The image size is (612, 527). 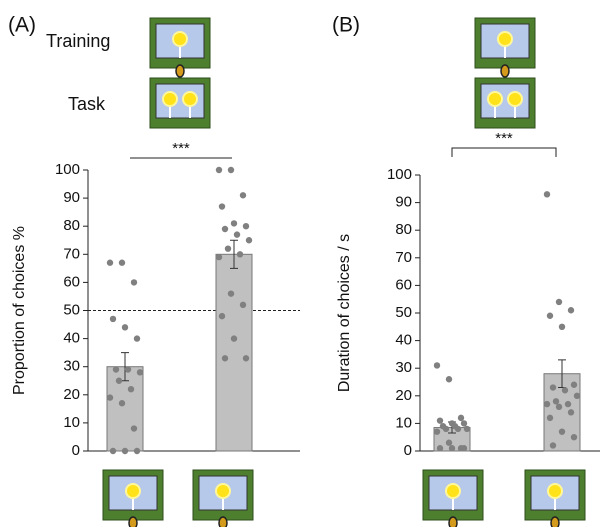 What do you see at coordinates (71, 309) in the screenshot?
I see `y-tick-label: 50` at bounding box center [71, 309].